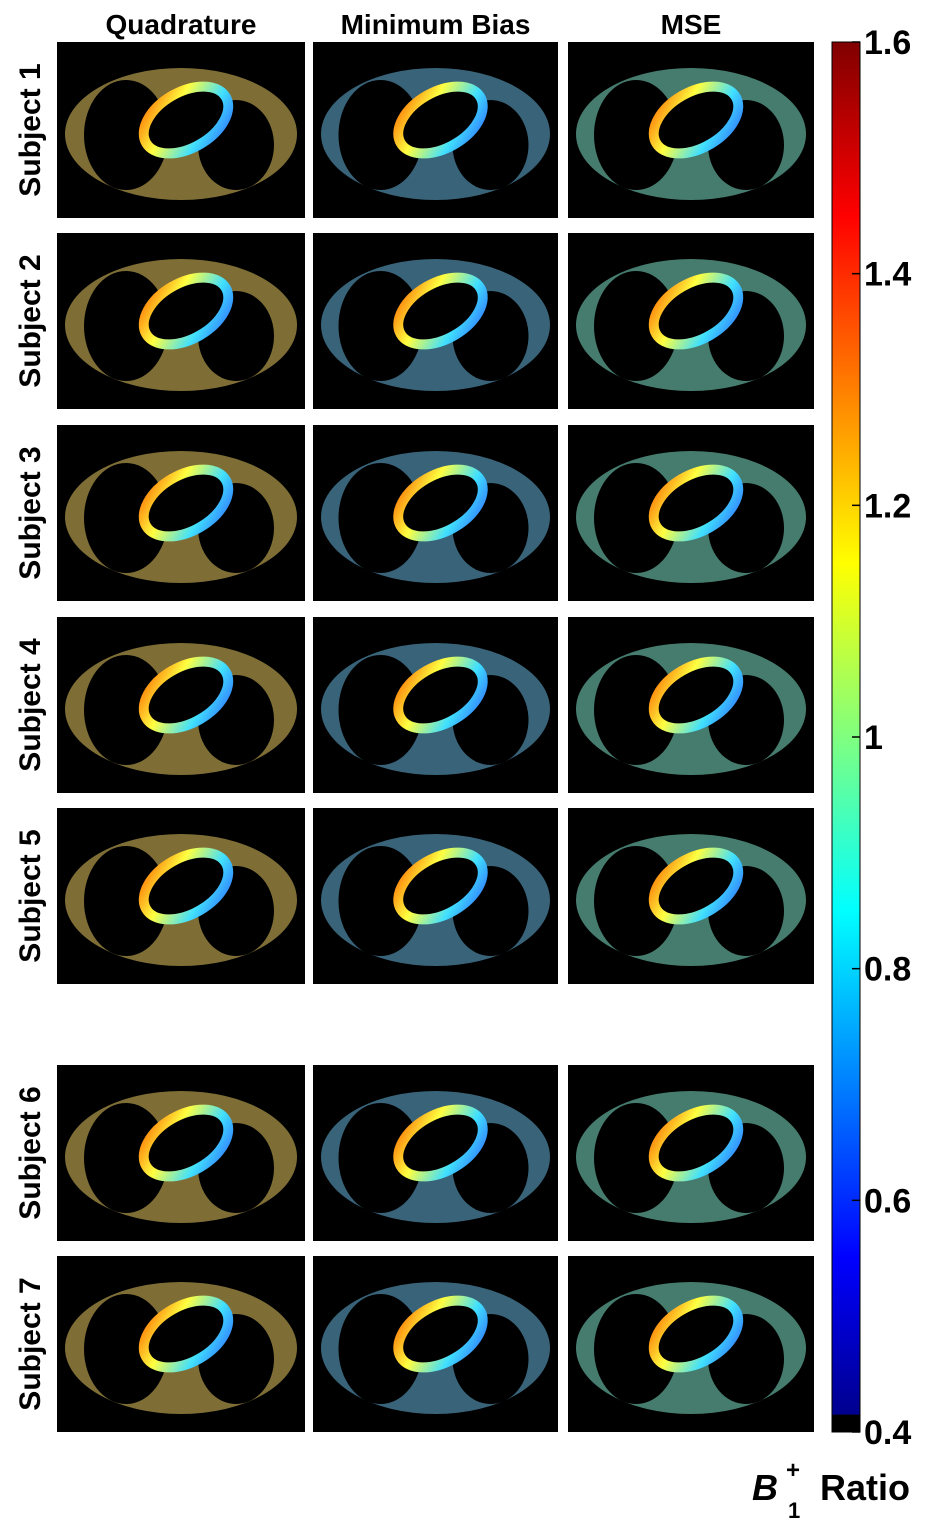 The width and height of the screenshot is (928, 1526). Describe the element at coordinates (887, 1201) in the screenshot. I see `colorbar-tick-label: 0.6` at that location.